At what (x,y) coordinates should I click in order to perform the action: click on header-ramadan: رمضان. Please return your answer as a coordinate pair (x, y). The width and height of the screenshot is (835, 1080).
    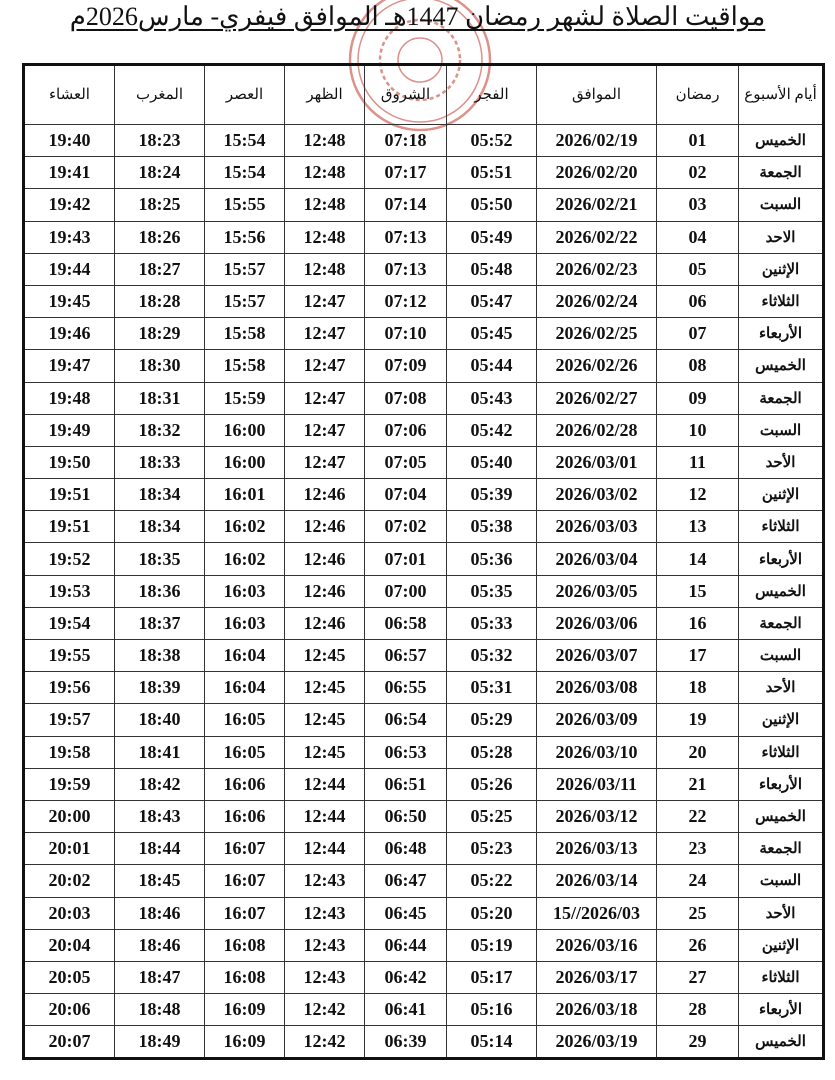
    Looking at the image, I should click on (697, 94).